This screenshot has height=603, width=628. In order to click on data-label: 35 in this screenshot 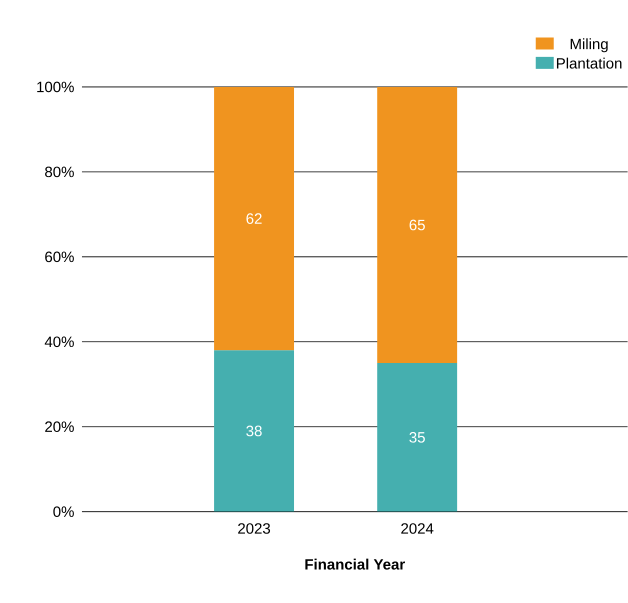, I will do `click(417, 437)`.